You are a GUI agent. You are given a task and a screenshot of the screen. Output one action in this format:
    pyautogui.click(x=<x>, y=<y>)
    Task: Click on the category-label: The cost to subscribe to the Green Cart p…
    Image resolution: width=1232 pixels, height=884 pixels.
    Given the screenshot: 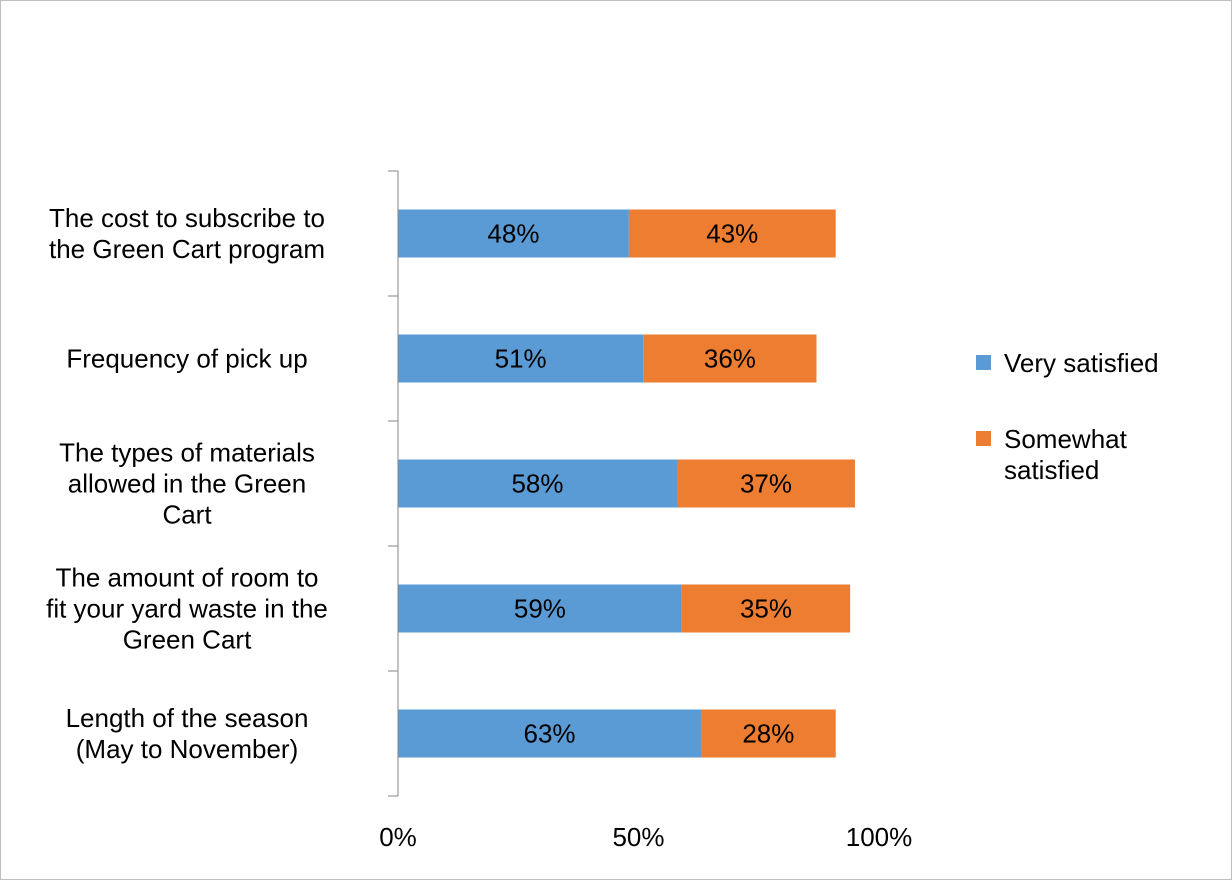 What is the action you would take?
    pyautogui.click(x=187, y=233)
    